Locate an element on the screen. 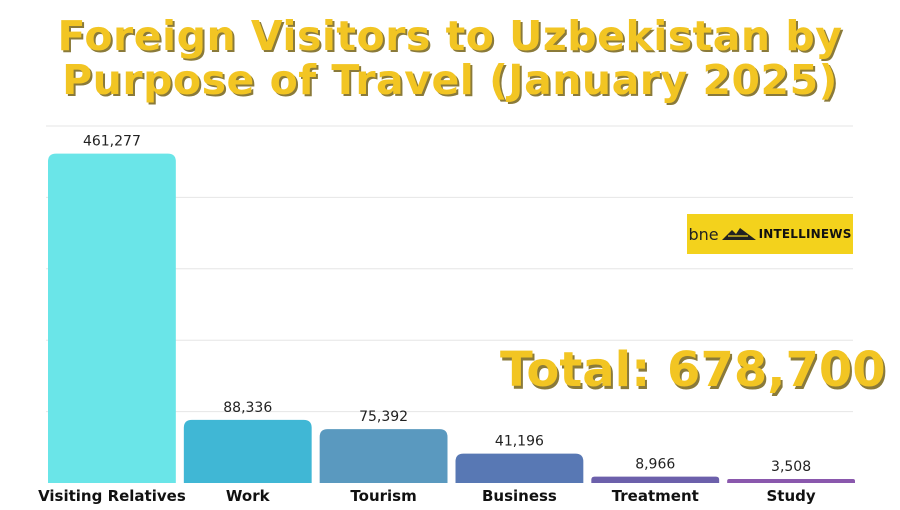  bne-intellinews-logo: bne INTELLINEWS is located at coordinates (770, 234).